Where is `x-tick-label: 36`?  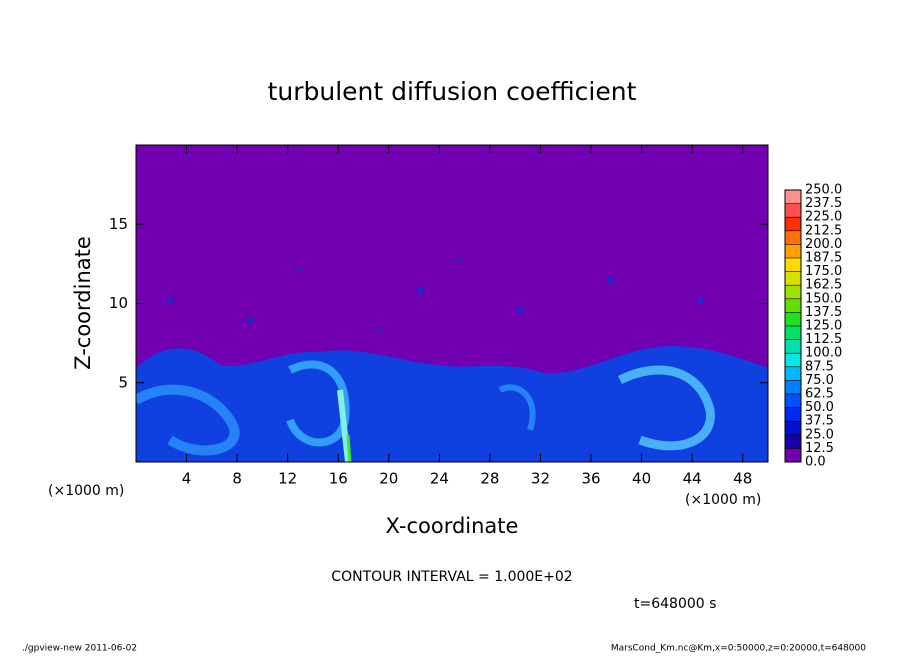 x-tick-label: 36 is located at coordinates (590, 479).